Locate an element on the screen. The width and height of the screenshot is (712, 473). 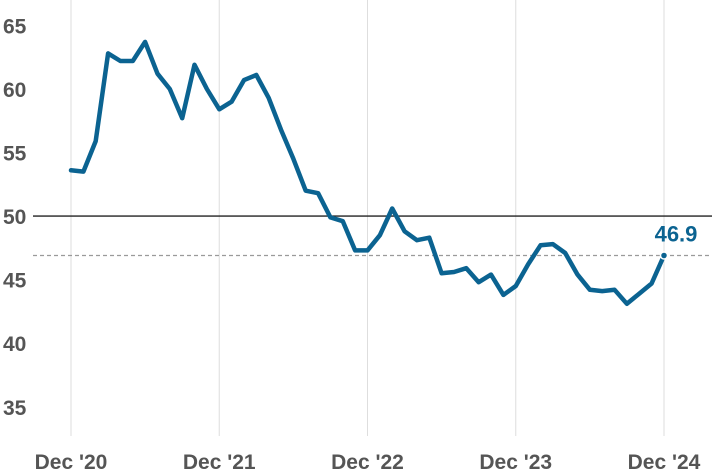
last-value-annotation: 46.9 is located at coordinates (676, 233).